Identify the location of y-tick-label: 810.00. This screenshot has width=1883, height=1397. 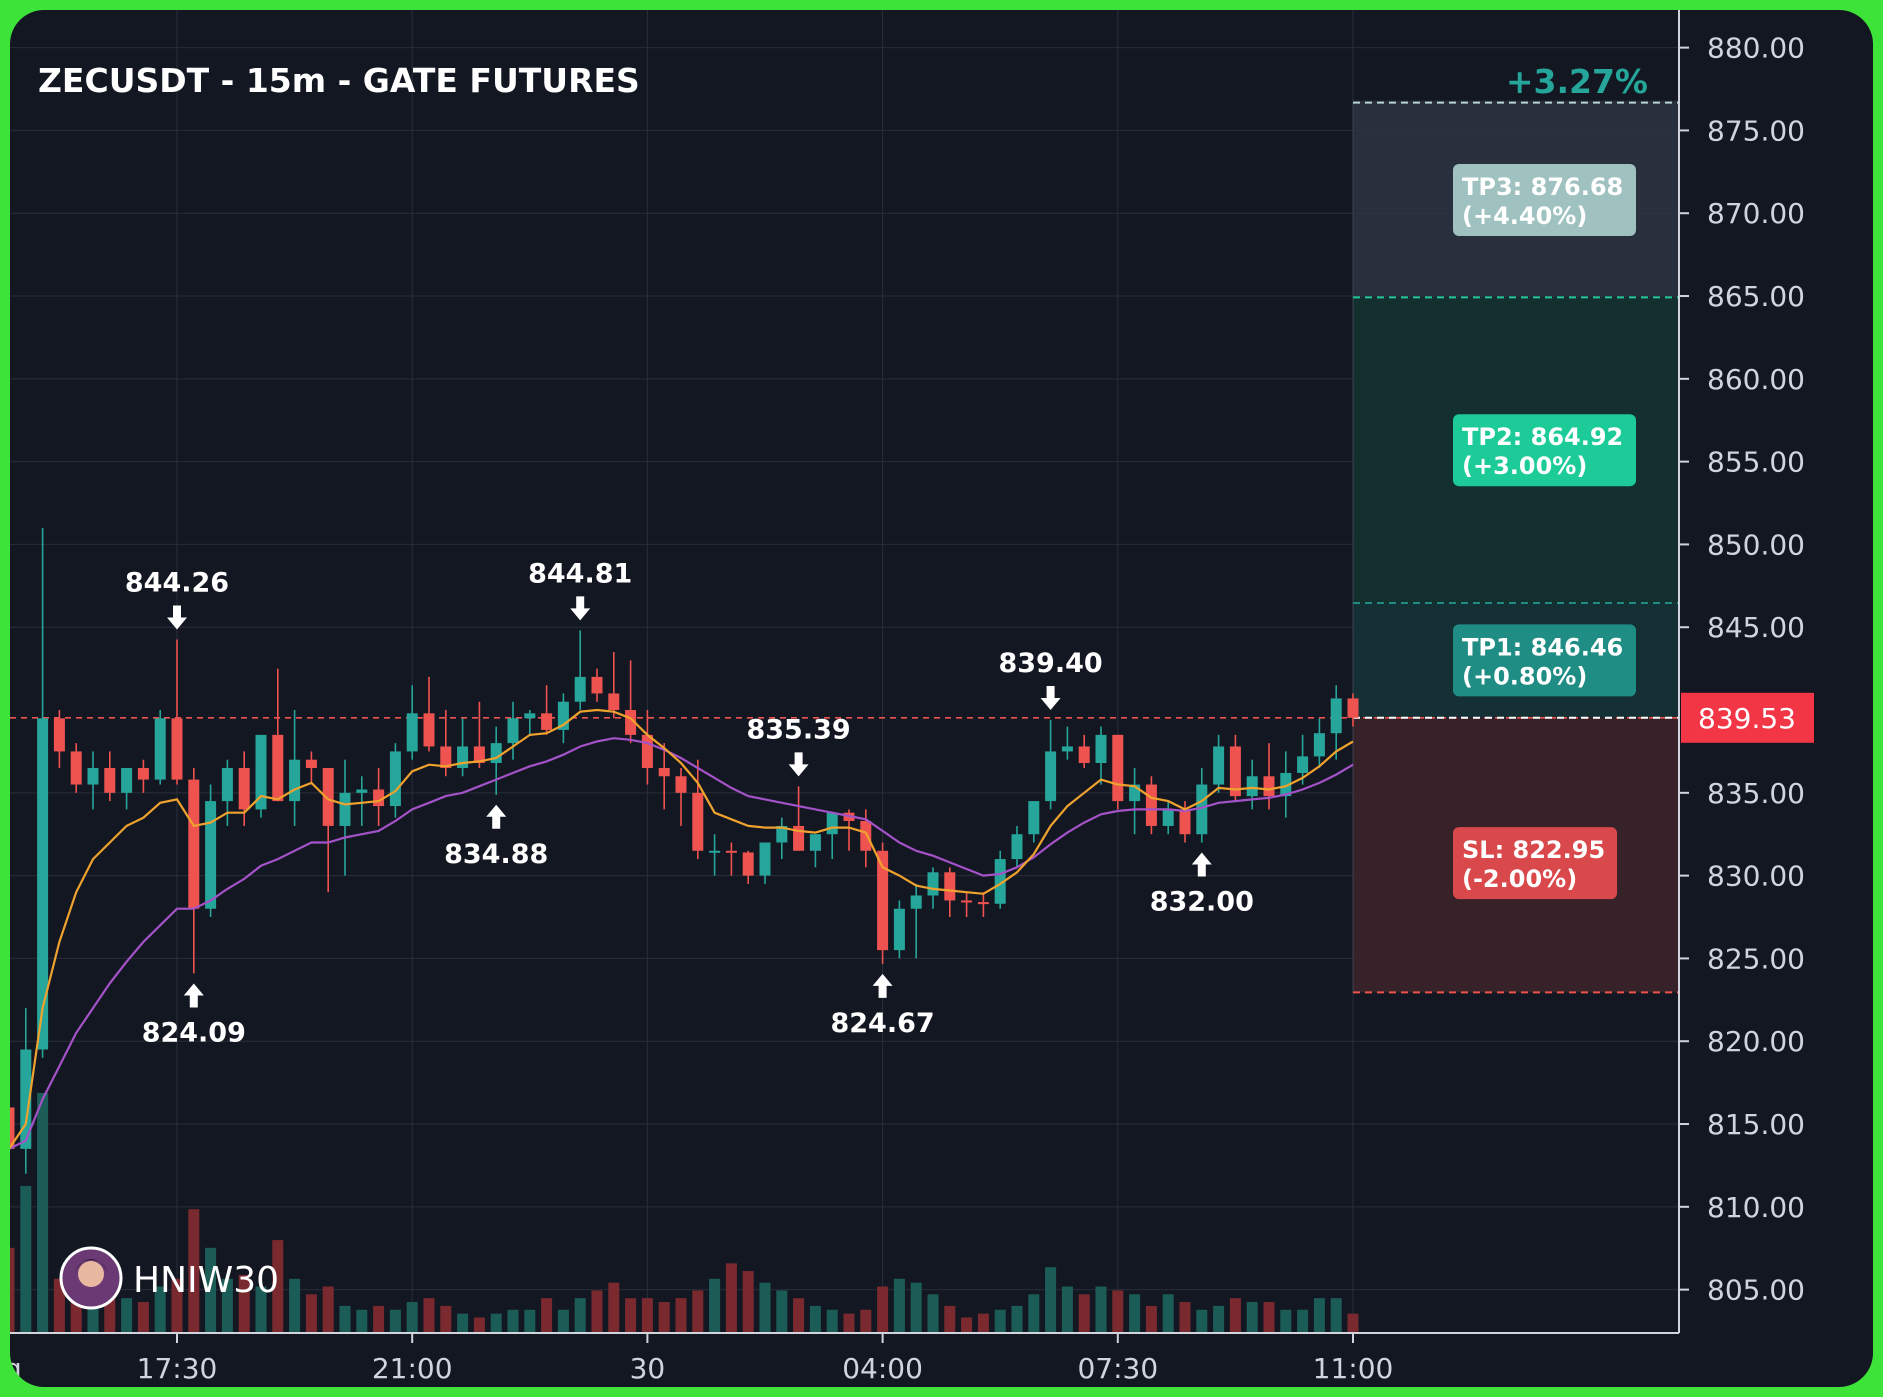
(1756, 1207).